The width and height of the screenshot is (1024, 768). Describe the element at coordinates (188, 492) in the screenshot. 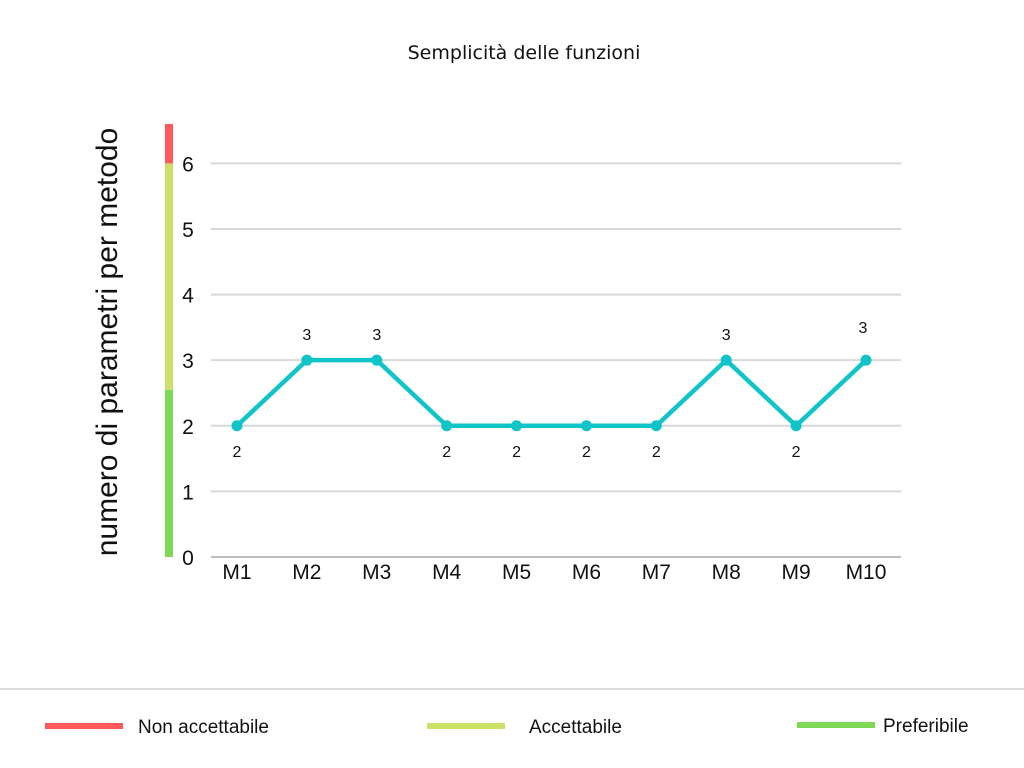

I see `y-tick-label: 1` at that location.